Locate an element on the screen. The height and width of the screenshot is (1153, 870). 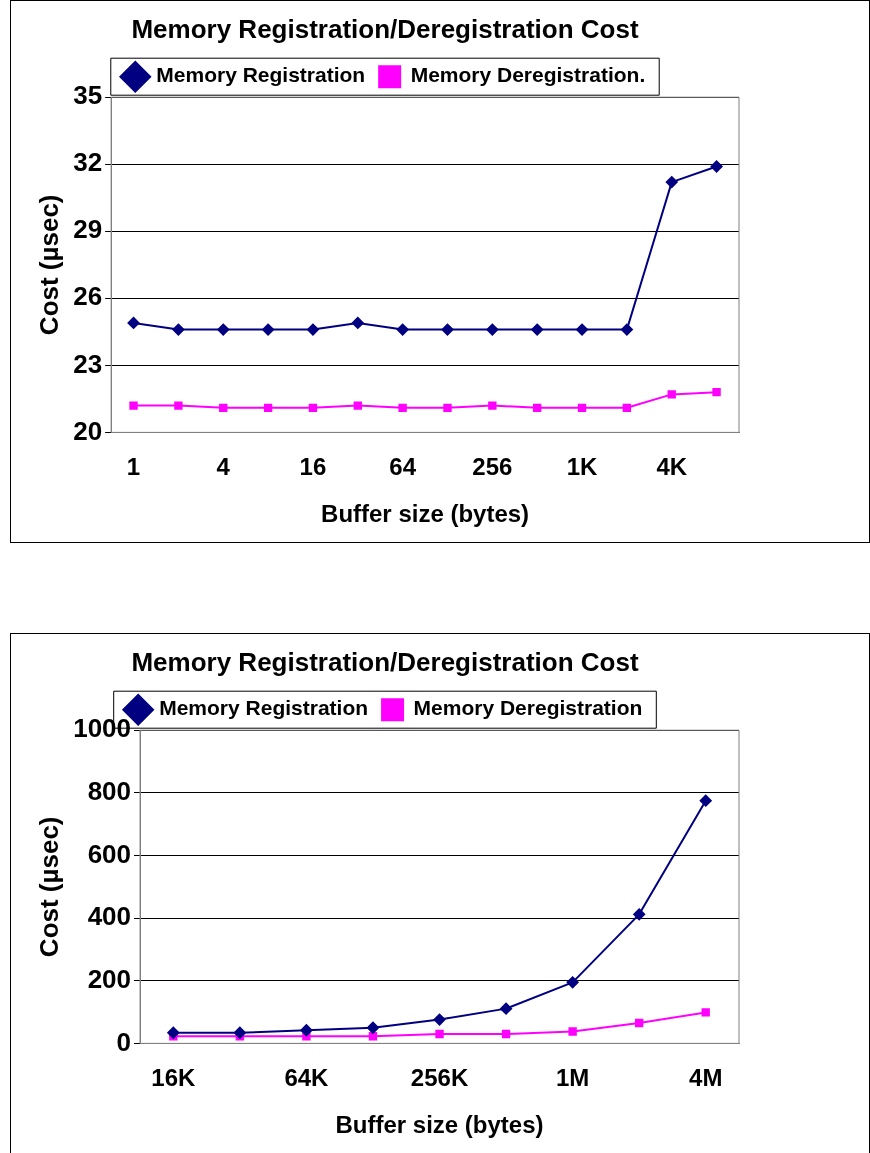
x-tick-label: 1 is located at coordinates (133, 467).